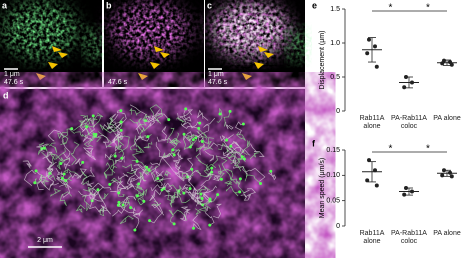  What do you see at coordinates (447, 233) in the screenshot?
I see `x-tick-label: PA alone` at bounding box center [447, 233].